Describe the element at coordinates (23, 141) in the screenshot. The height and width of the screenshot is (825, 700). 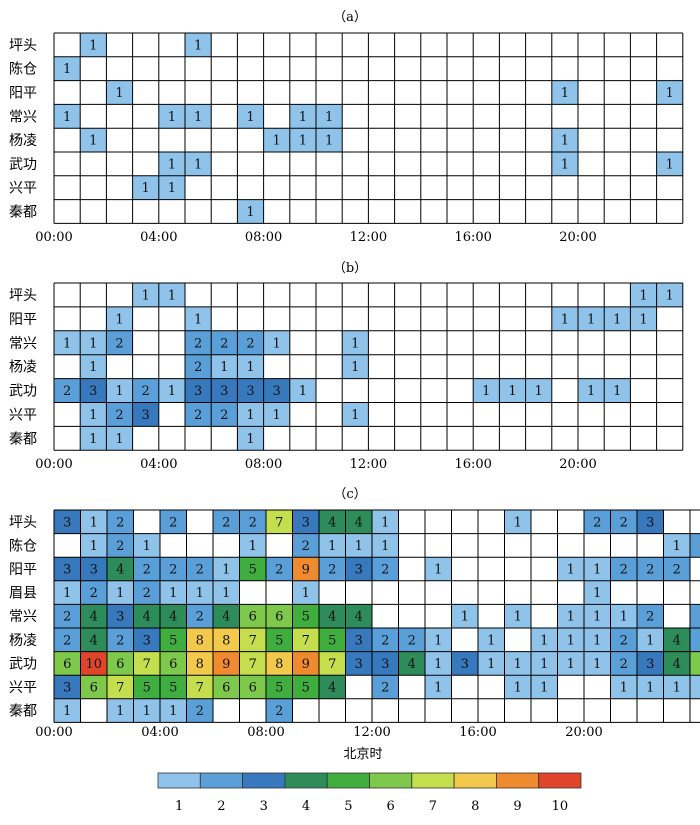
I see `station-label: 杨凌` at that location.